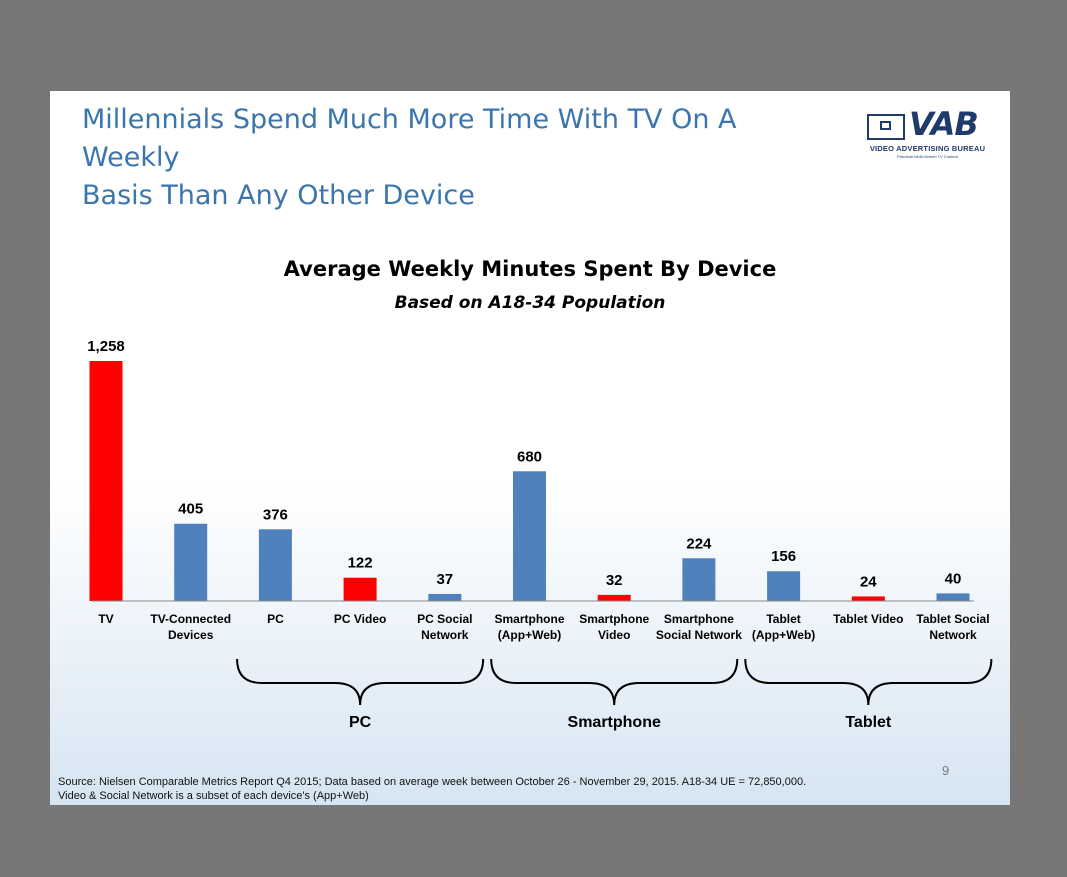  I want to click on category-label-4-1: Network, so click(445, 635).